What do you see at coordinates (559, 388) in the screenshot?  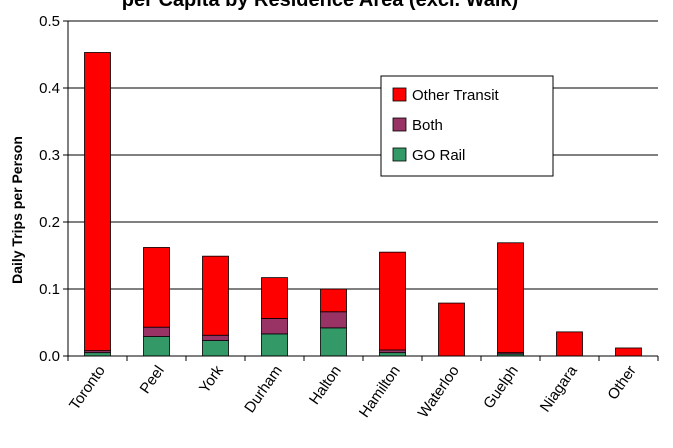 I see `x-tick-label: Niagara` at bounding box center [559, 388].